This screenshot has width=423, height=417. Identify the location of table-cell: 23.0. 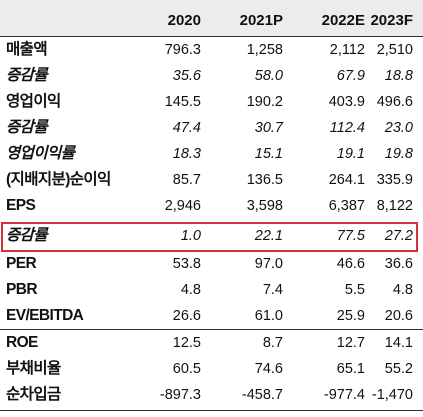
(398, 128).